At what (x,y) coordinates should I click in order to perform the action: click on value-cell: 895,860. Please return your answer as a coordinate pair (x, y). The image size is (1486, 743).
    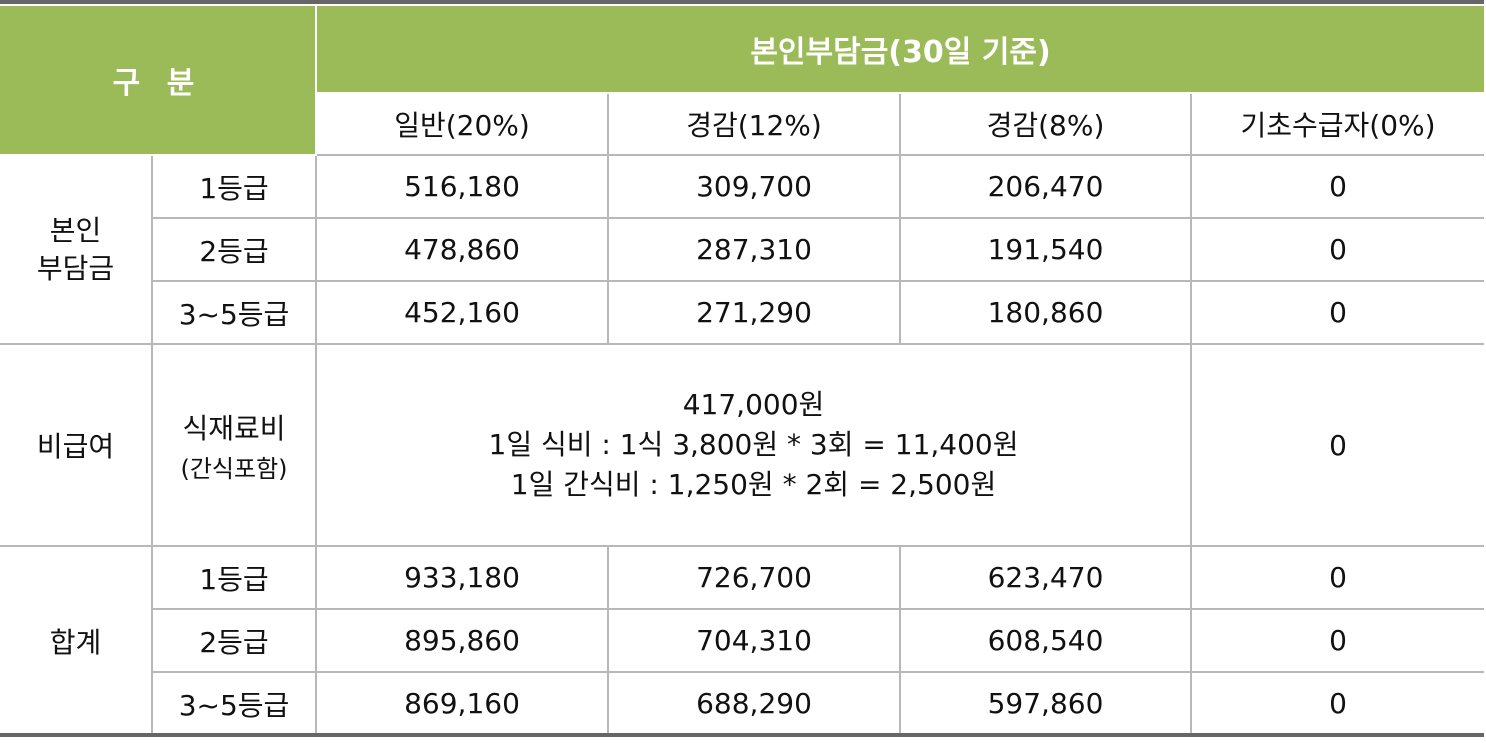
    Looking at the image, I should click on (462, 640).